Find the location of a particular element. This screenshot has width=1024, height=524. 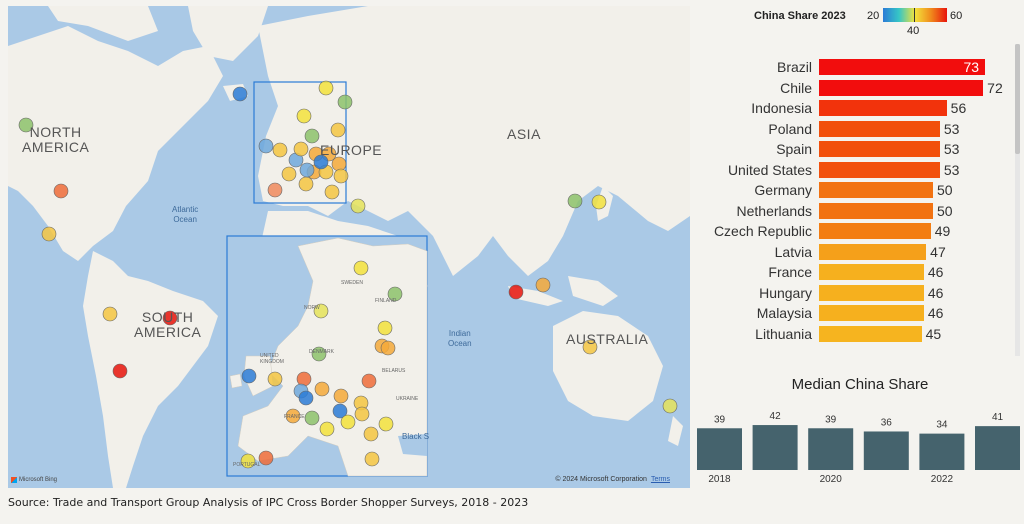

legend-mid-marker is located at coordinates (914, 15).